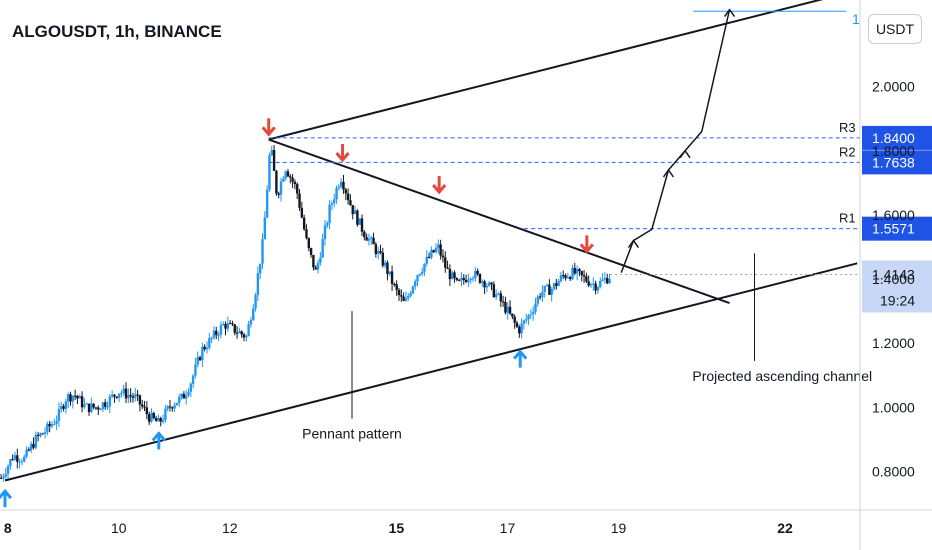 The width and height of the screenshot is (932, 550). Describe the element at coordinates (847, 151) in the screenshot. I see `level-name: R2` at that location.